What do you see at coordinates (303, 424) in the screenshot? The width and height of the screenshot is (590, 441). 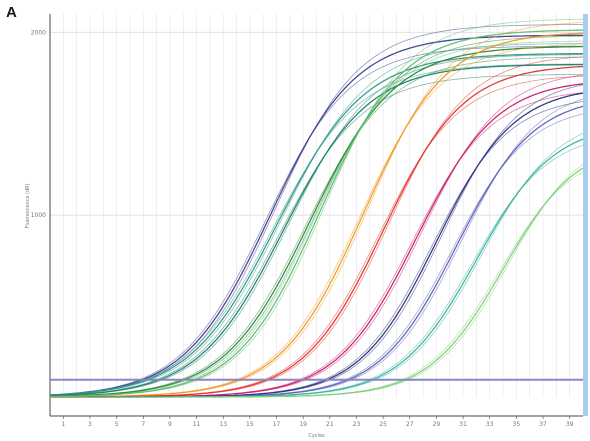 I see `x-tick-label: 19` at bounding box center [303, 424].